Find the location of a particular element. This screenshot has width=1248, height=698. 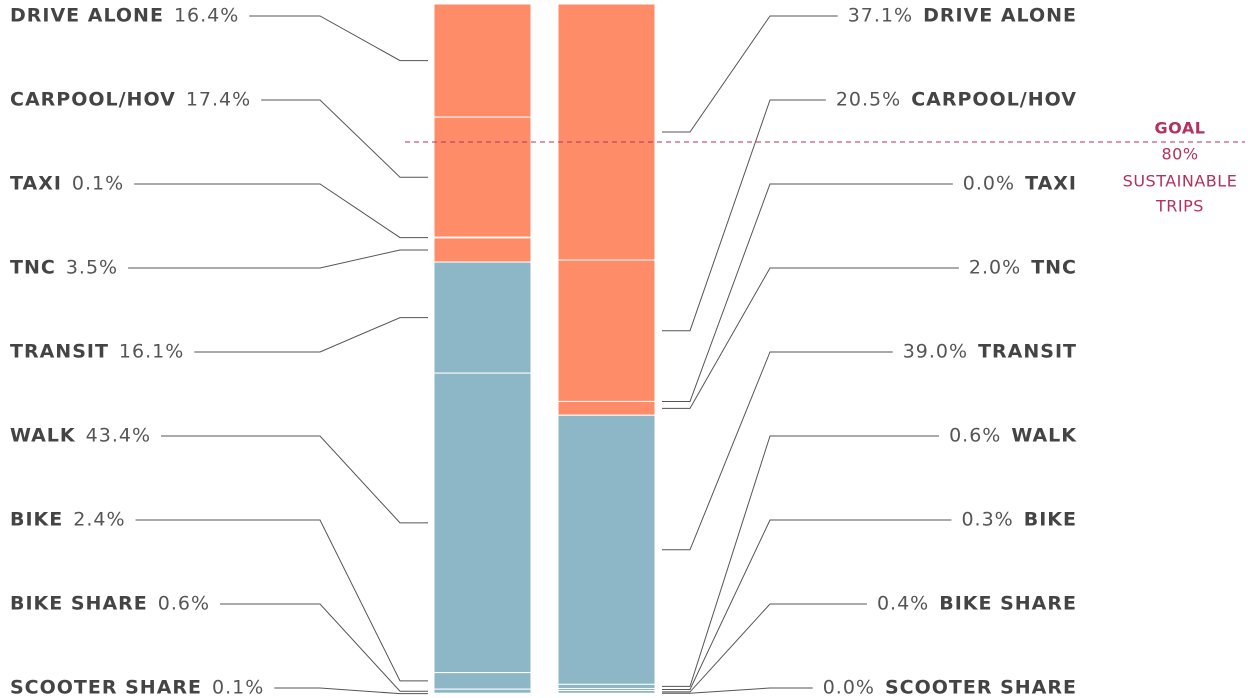

value-label: 3.5% is located at coordinates (92, 268).